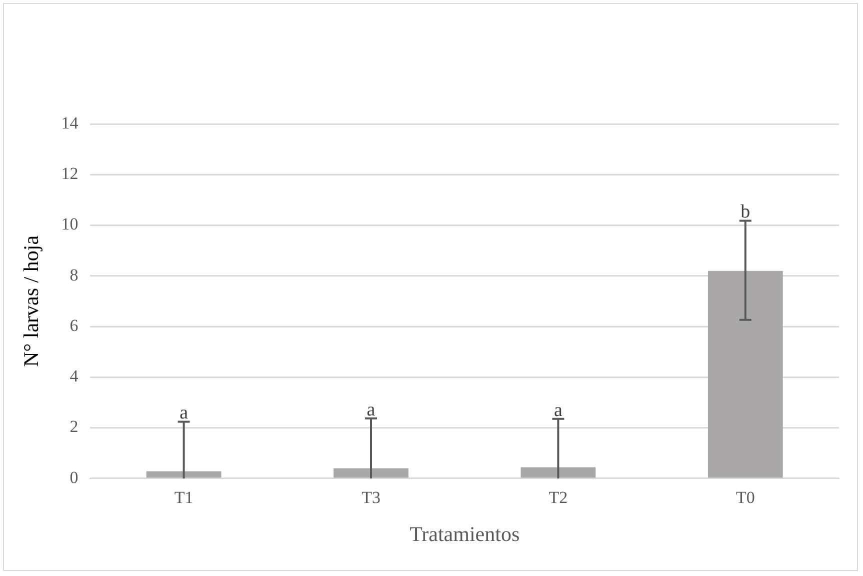 The image size is (863, 576). Describe the element at coordinates (31, 300) in the screenshot. I see `y-axis-title: N° larvas / hoja` at that location.